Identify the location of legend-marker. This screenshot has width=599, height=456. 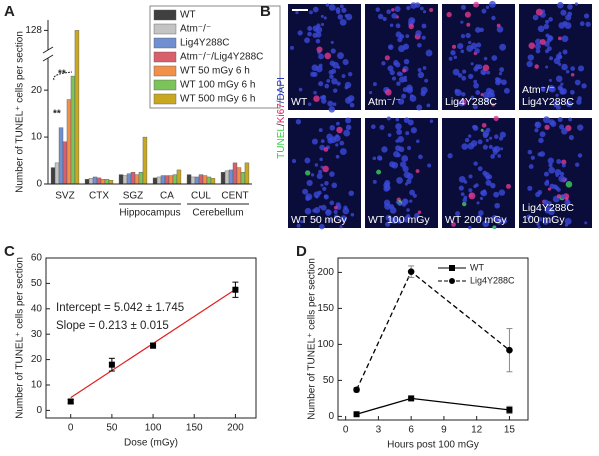
(452, 281).